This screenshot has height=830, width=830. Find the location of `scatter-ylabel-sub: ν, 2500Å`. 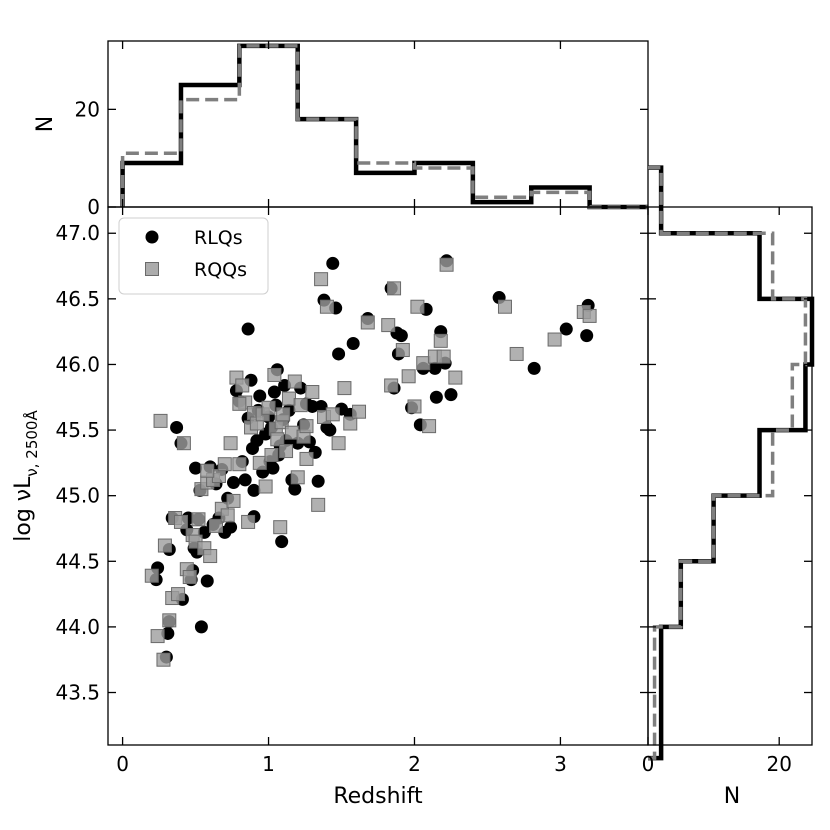

scatter-ylabel-sub: ν, 2500Å is located at coordinates (31, 443).